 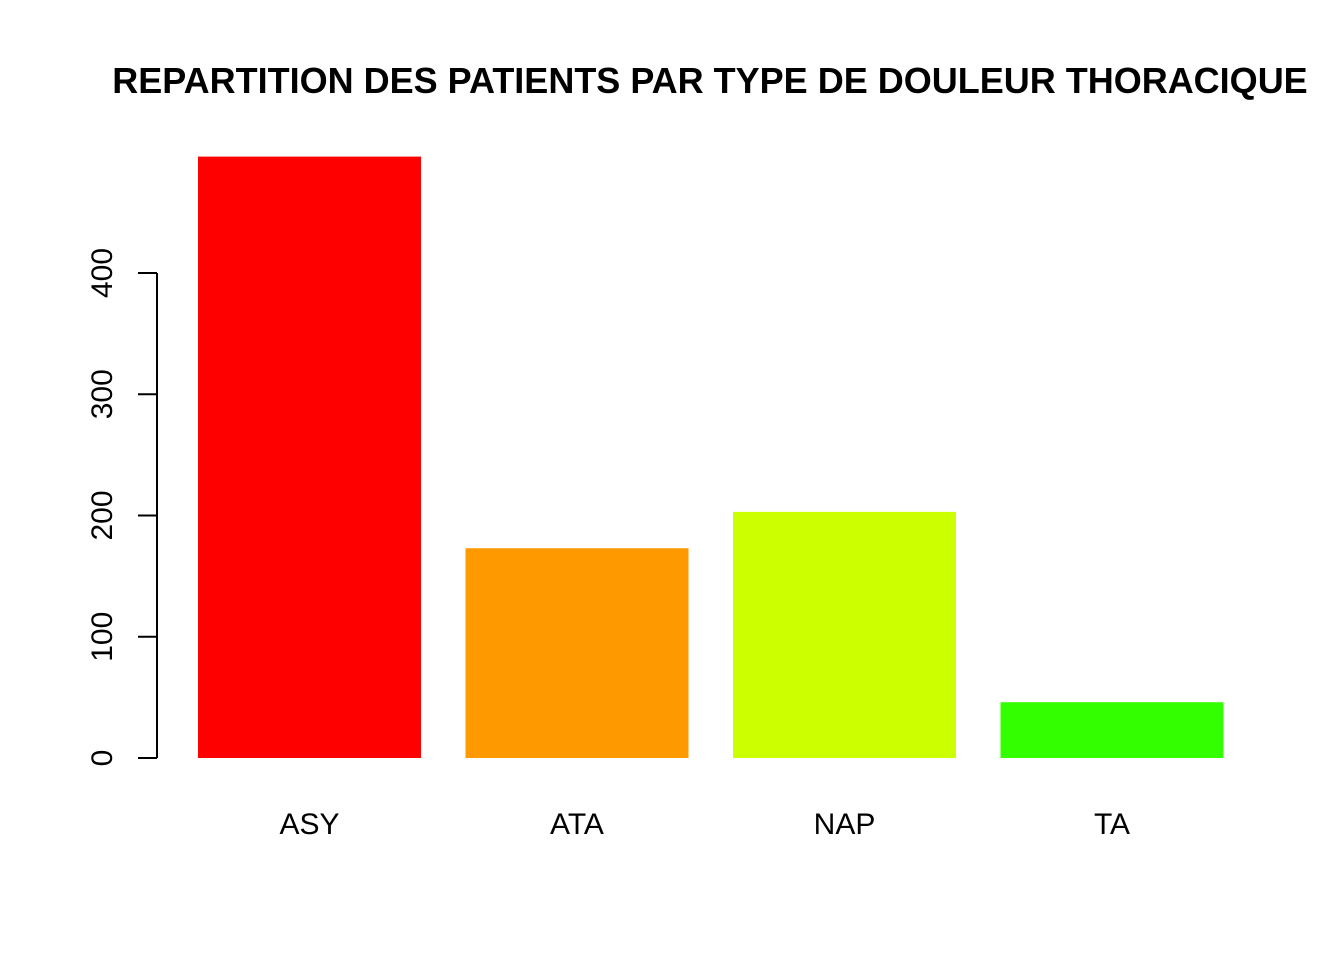 What do you see at coordinates (102, 758) in the screenshot?
I see `y-tick-label: 0` at bounding box center [102, 758].